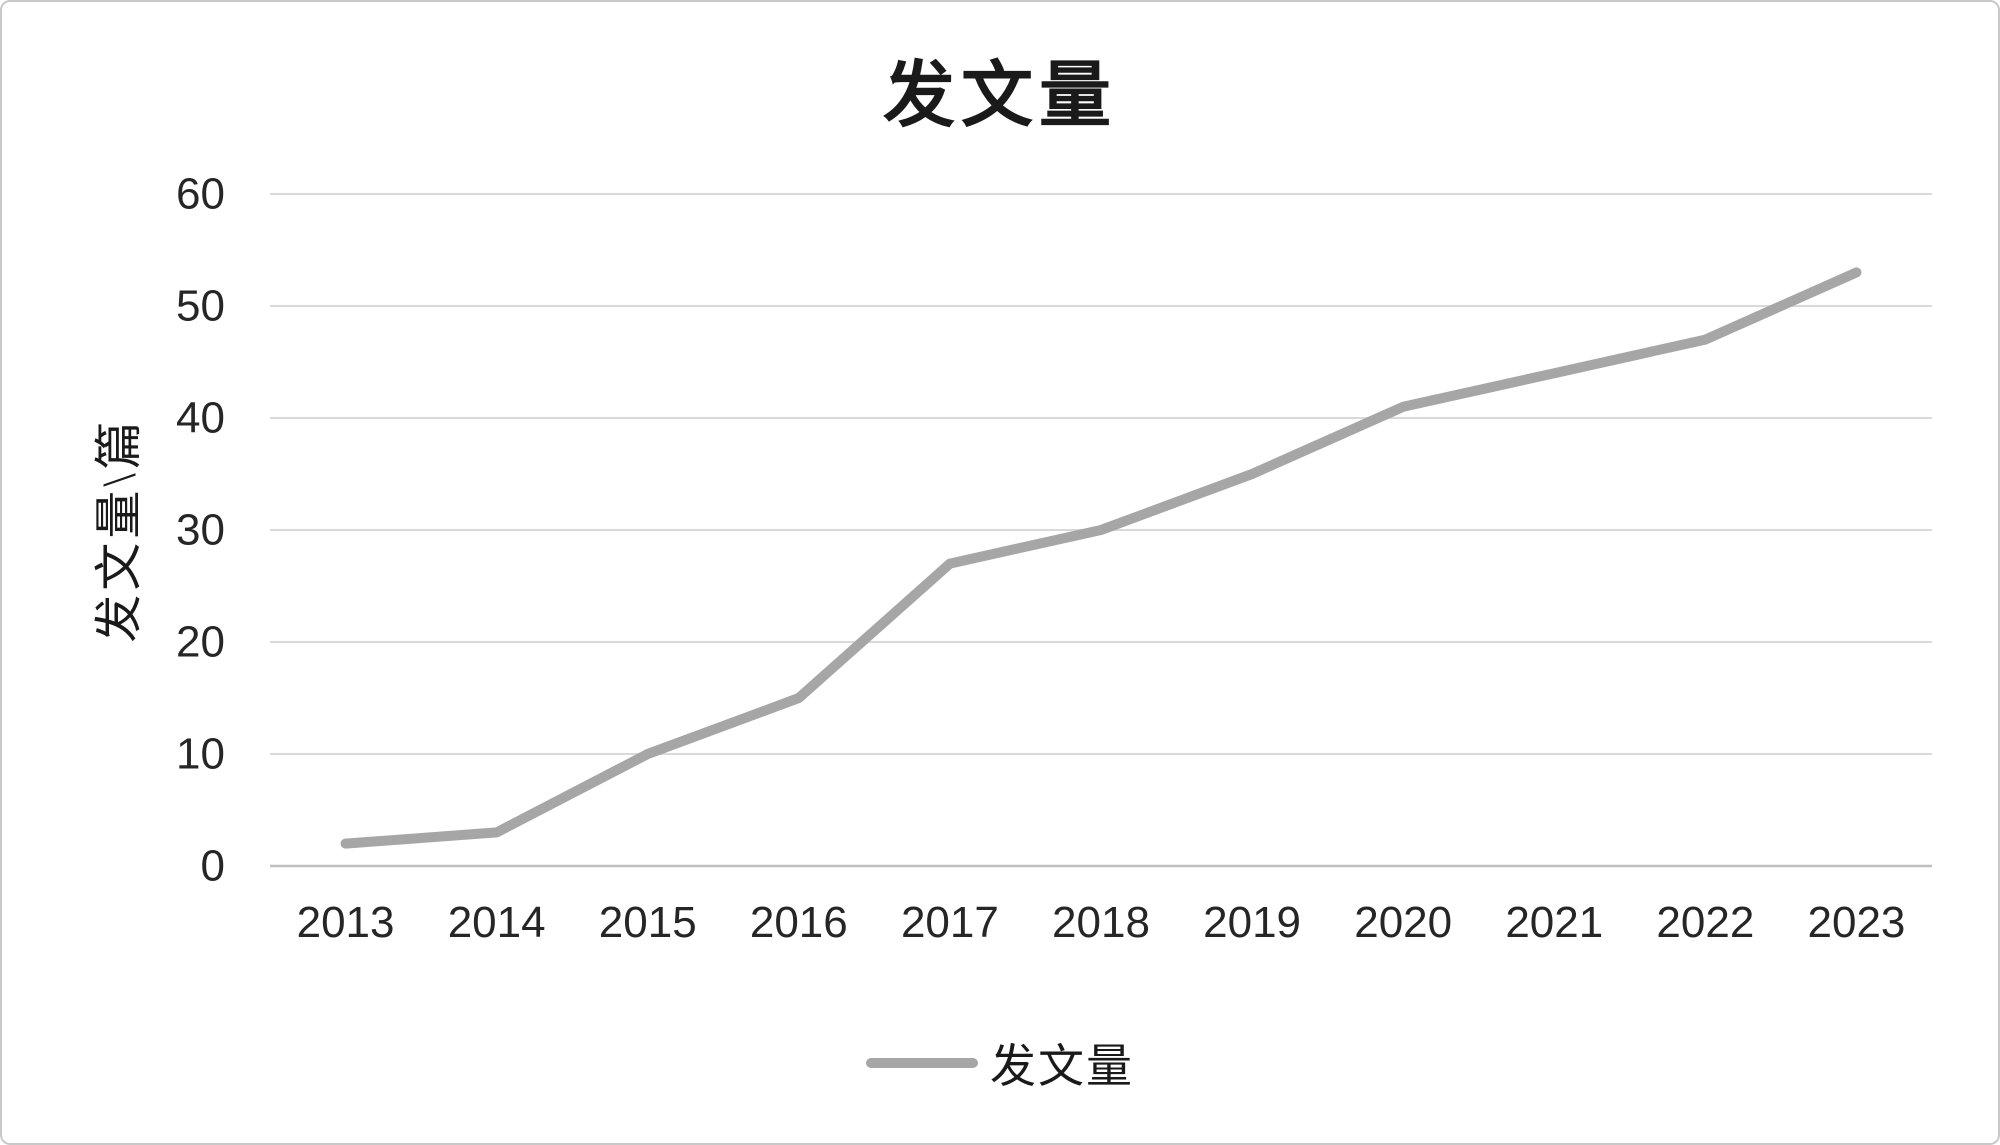 The height and width of the screenshot is (1145, 2000). I want to click on y-tick-label: 30, so click(200, 530).